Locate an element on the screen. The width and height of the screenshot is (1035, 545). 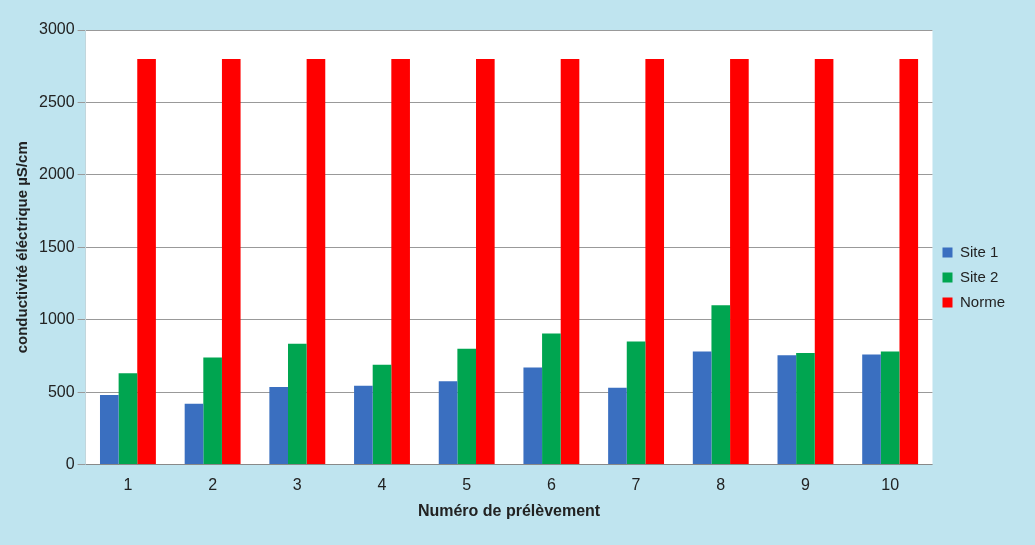
legend-label: Norme is located at coordinates (982, 301).